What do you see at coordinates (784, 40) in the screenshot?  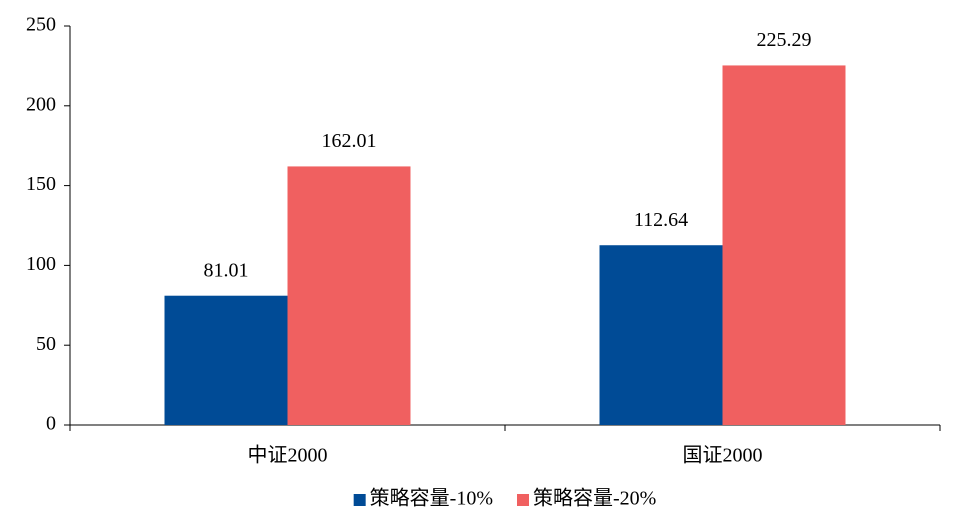 I see `value-label: 225.29` at bounding box center [784, 40].